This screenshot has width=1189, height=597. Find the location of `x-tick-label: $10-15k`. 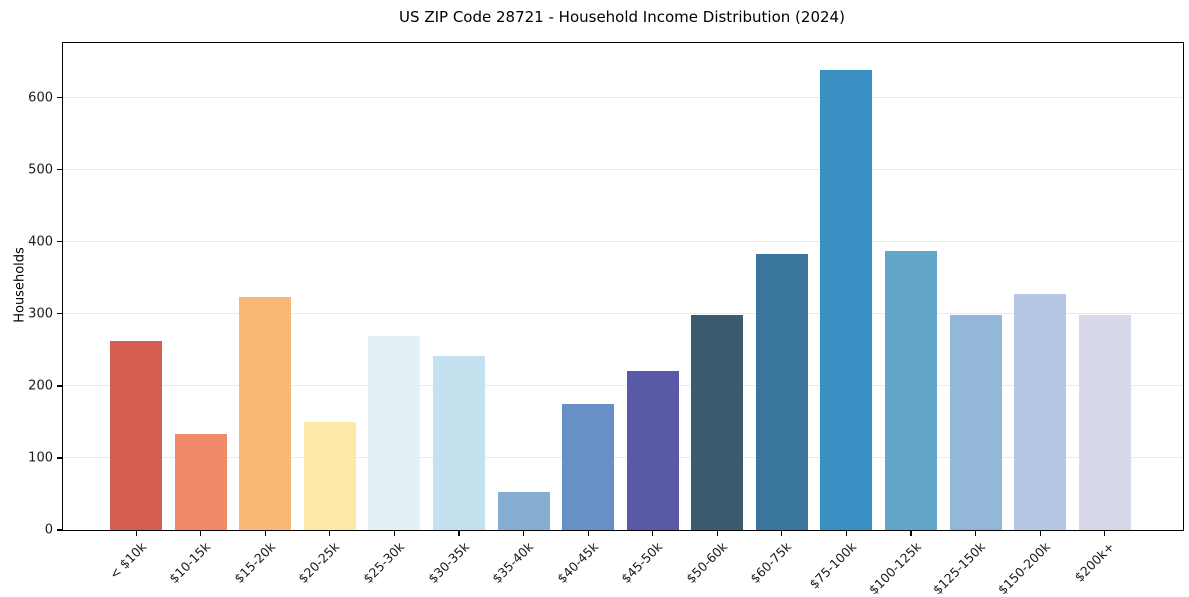

x-tick-label: $10-15k is located at coordinates (190, 563).